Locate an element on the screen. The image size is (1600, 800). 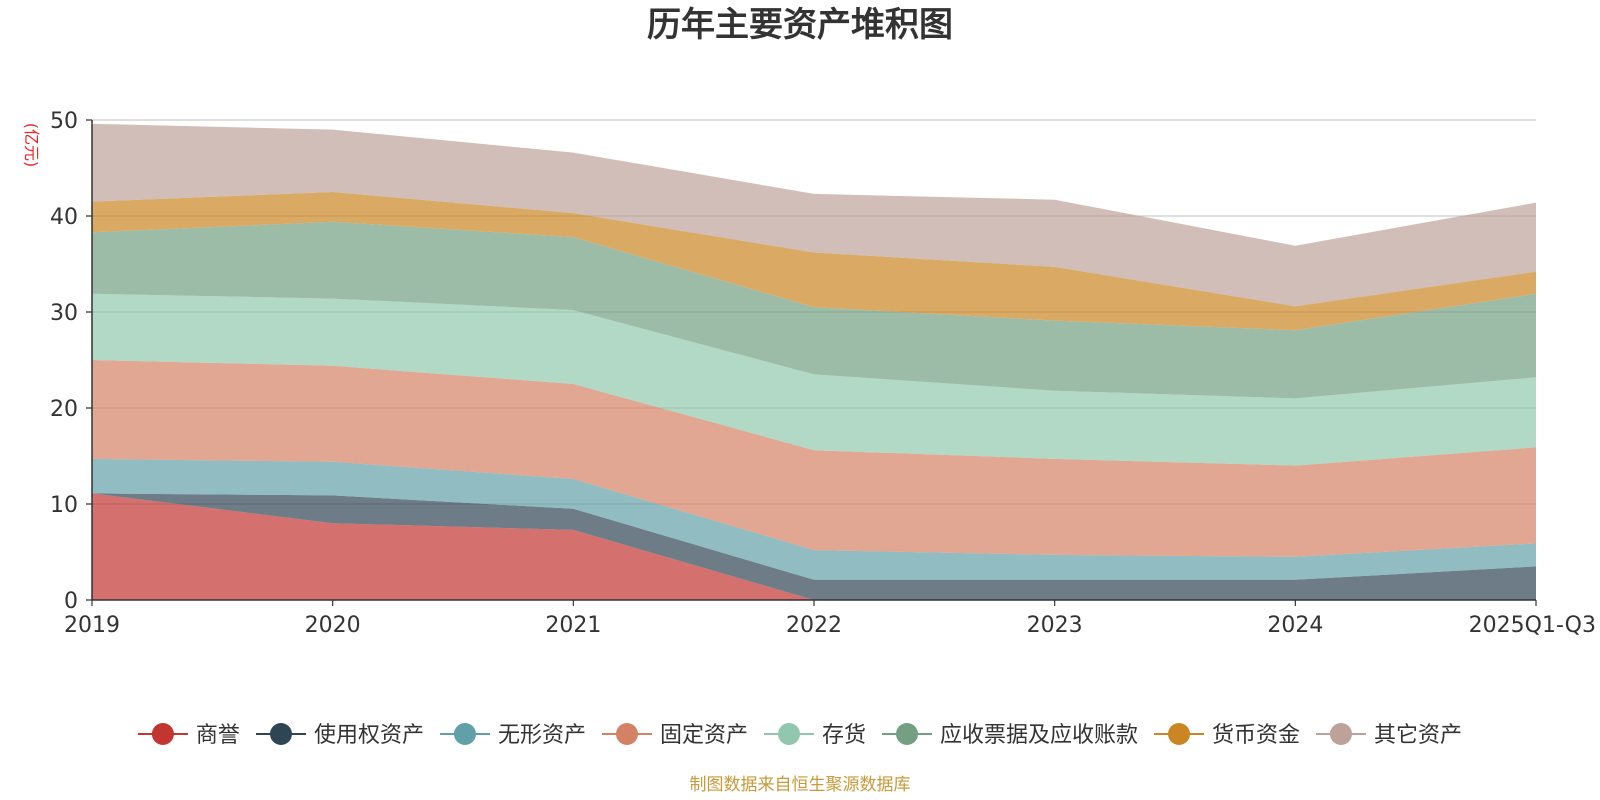
y-tick-label: 0 is located at coordinates (71, 601).